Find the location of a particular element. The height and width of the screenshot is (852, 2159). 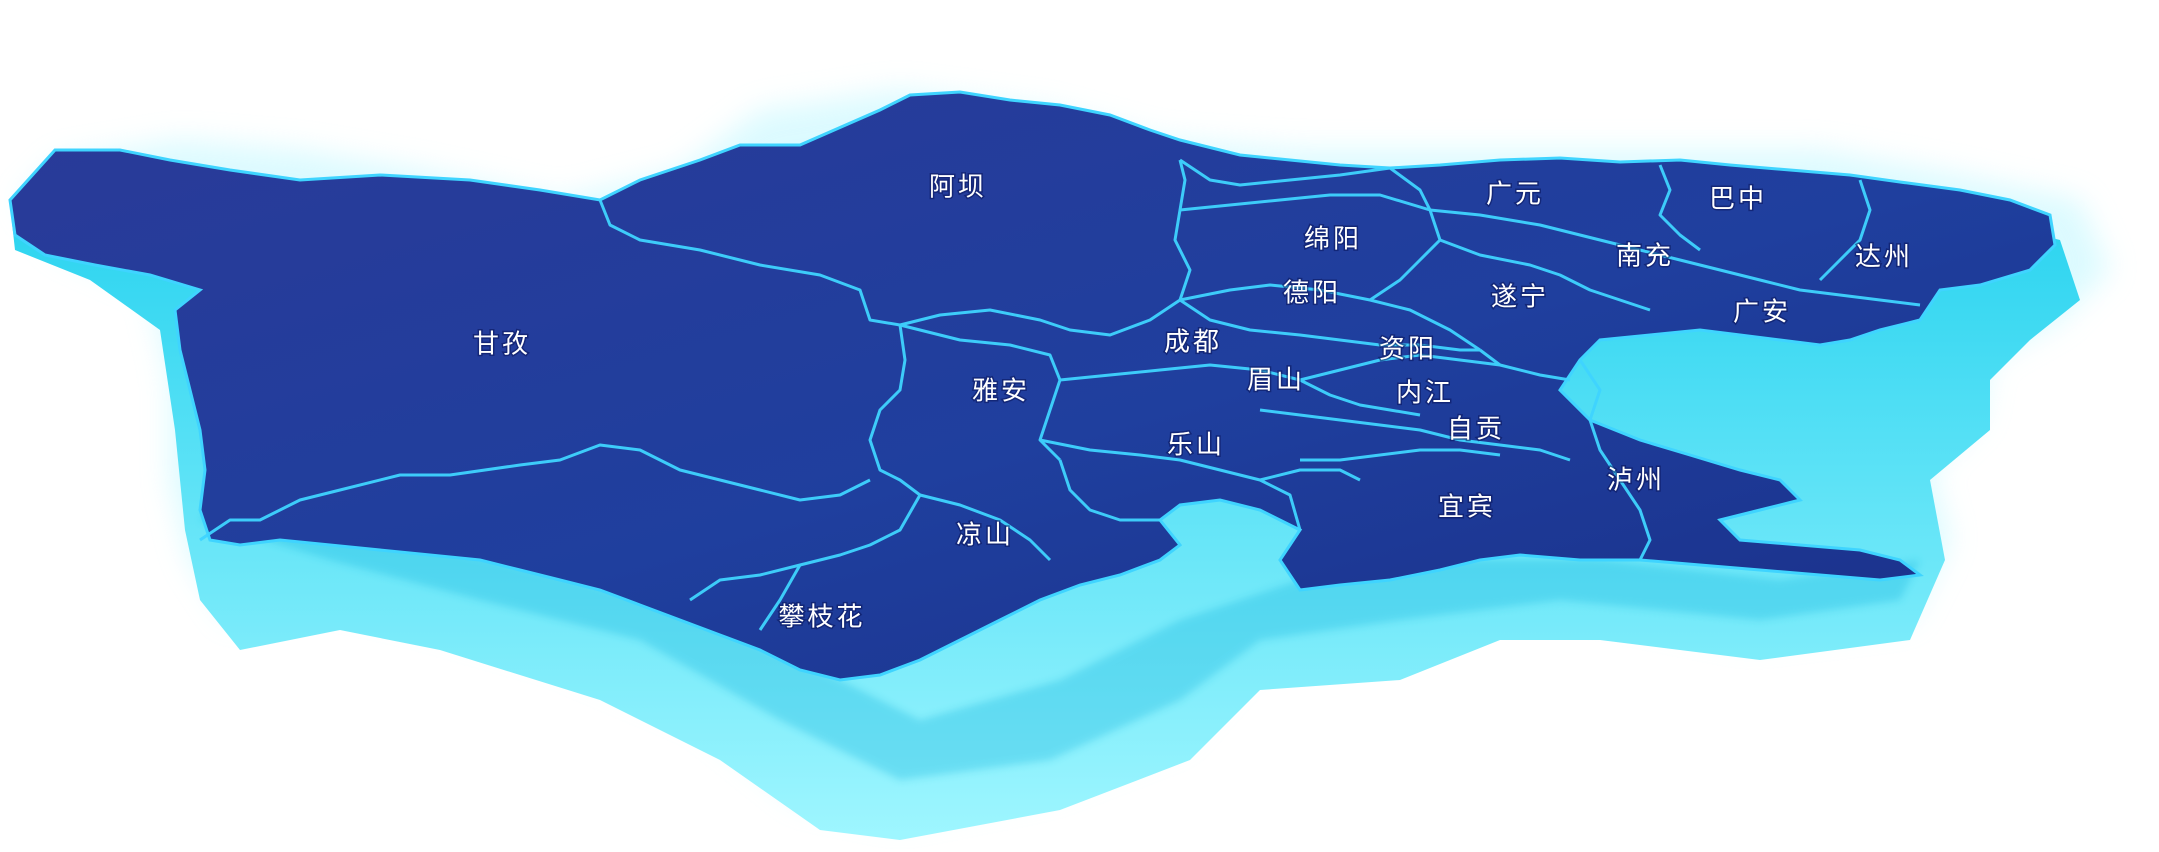

label-suining: 遂宁 is located at coordinates (1520, 298).